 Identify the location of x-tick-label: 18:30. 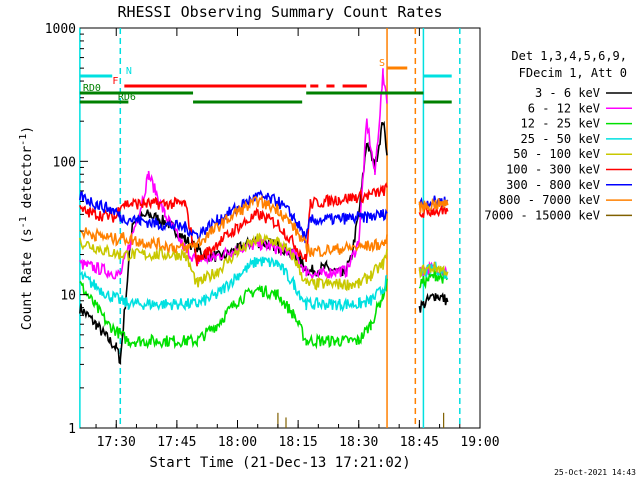
(358, 442).